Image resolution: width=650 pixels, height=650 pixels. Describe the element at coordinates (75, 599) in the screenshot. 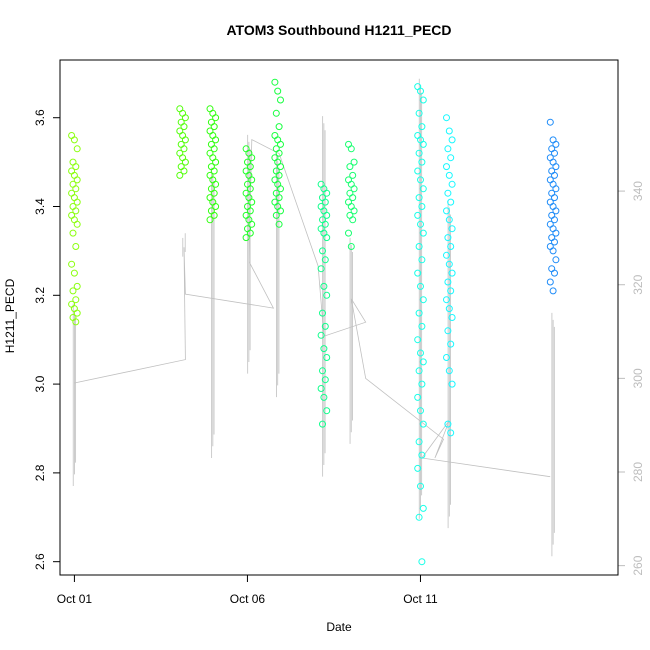

I see `x-tick-label: Oct 01` at that location.